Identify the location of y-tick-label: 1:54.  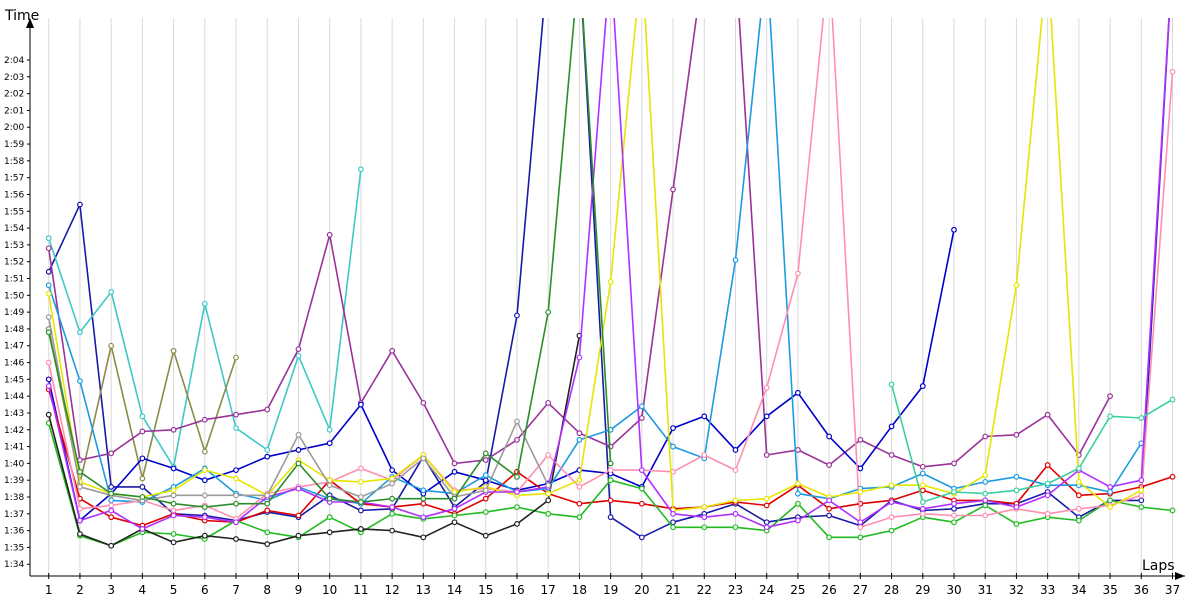
(14, 229).